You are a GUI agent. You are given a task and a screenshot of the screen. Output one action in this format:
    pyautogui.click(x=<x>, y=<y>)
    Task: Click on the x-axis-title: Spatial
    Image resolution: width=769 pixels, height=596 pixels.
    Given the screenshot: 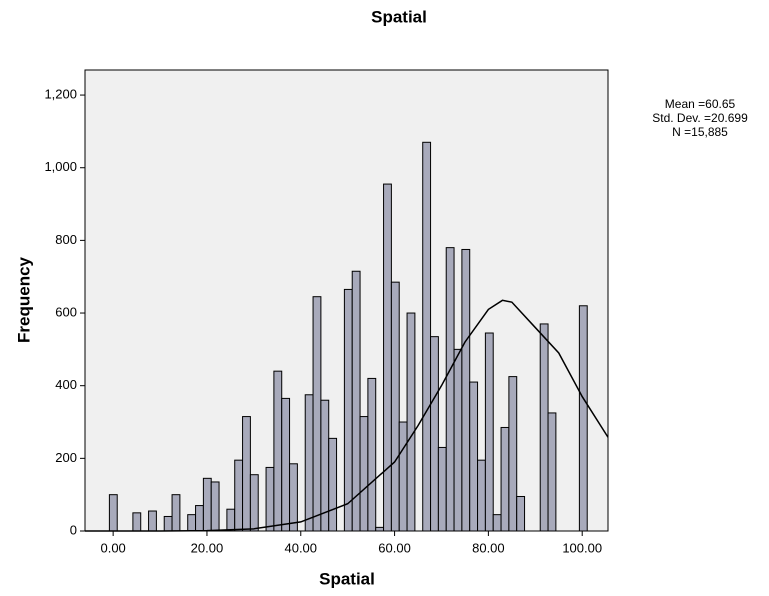 What is the action you would take?
    pyautogui.click(x=347, y=578)
    